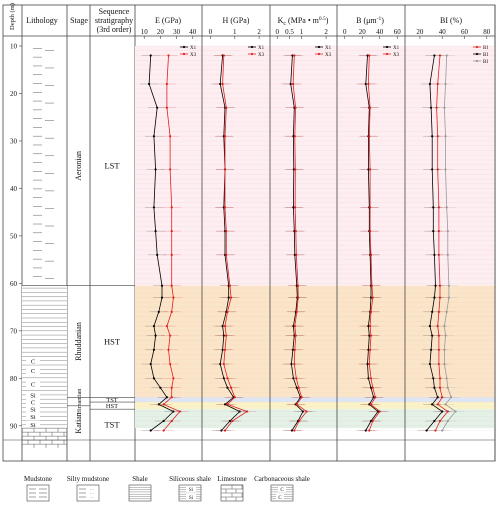 This screenshot has height=512, width=500. Describe the element at coordinates (14, 236) in the screenshot. I see `depth-tick-label: 50` at that location.